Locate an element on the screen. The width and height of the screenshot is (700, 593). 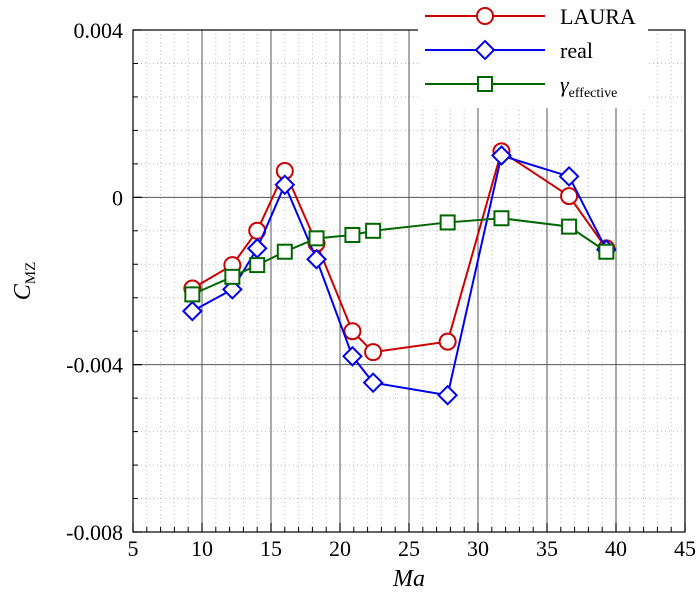
legend: LAURA real γeffective is located at coordinates (533, 54).